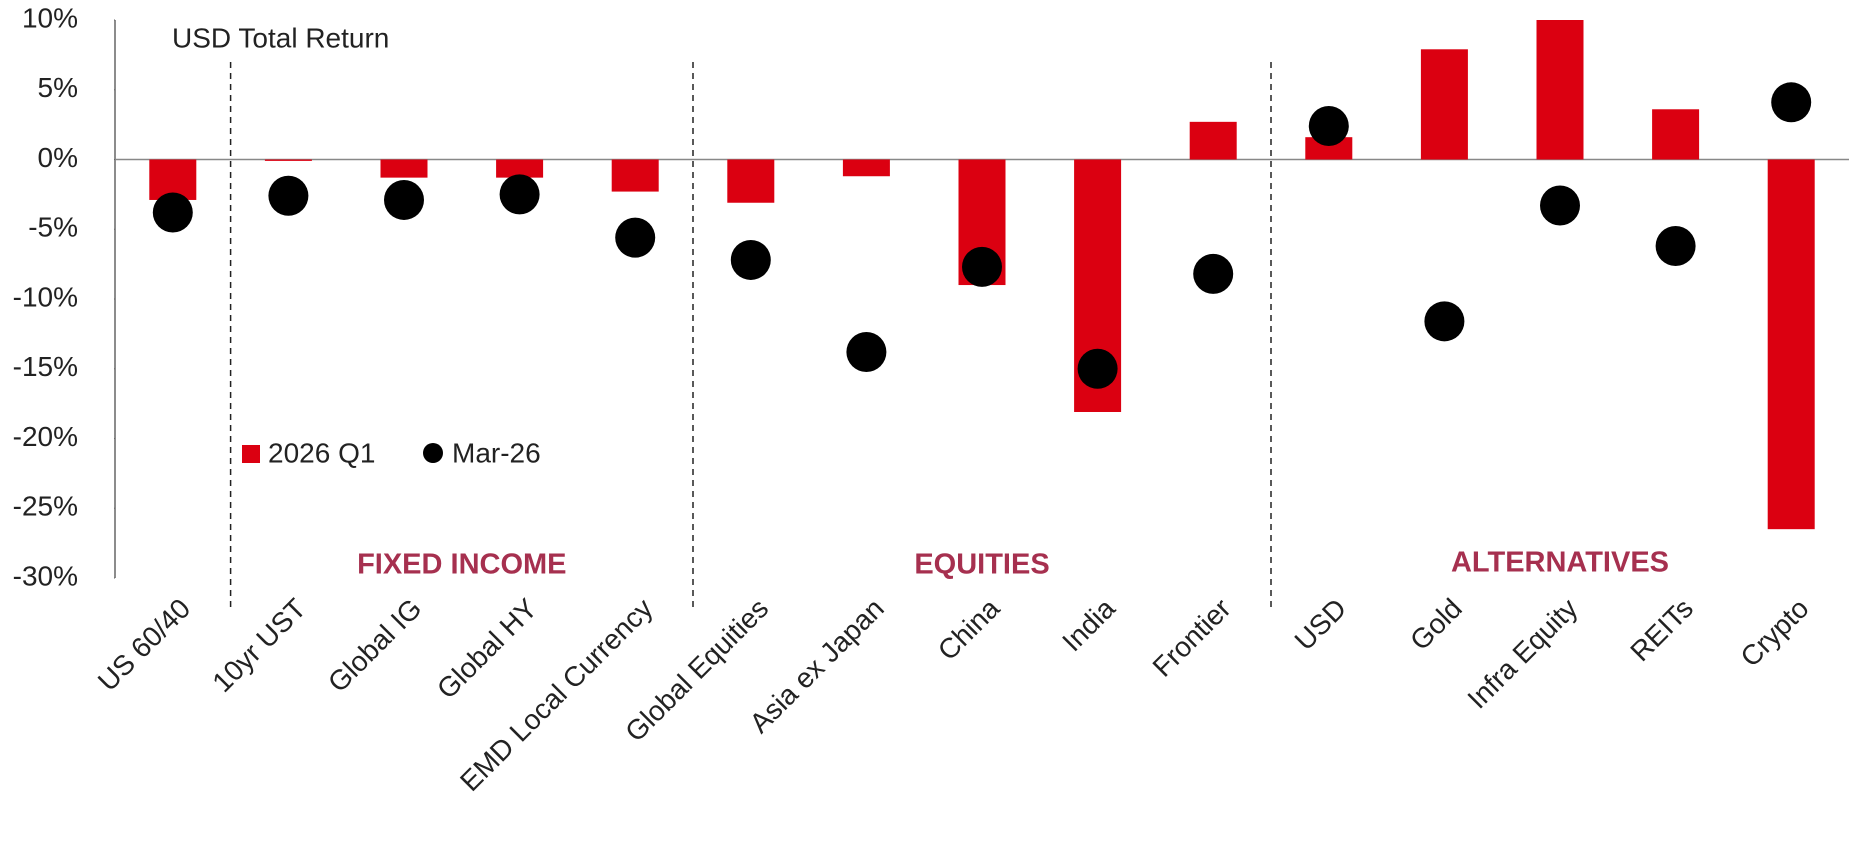 This screenshot has width=1851, height=849. Describe the element at coordinates (556, 695) in the screenshot. I see `x-tick-label: EMD Local Currency` at that location.